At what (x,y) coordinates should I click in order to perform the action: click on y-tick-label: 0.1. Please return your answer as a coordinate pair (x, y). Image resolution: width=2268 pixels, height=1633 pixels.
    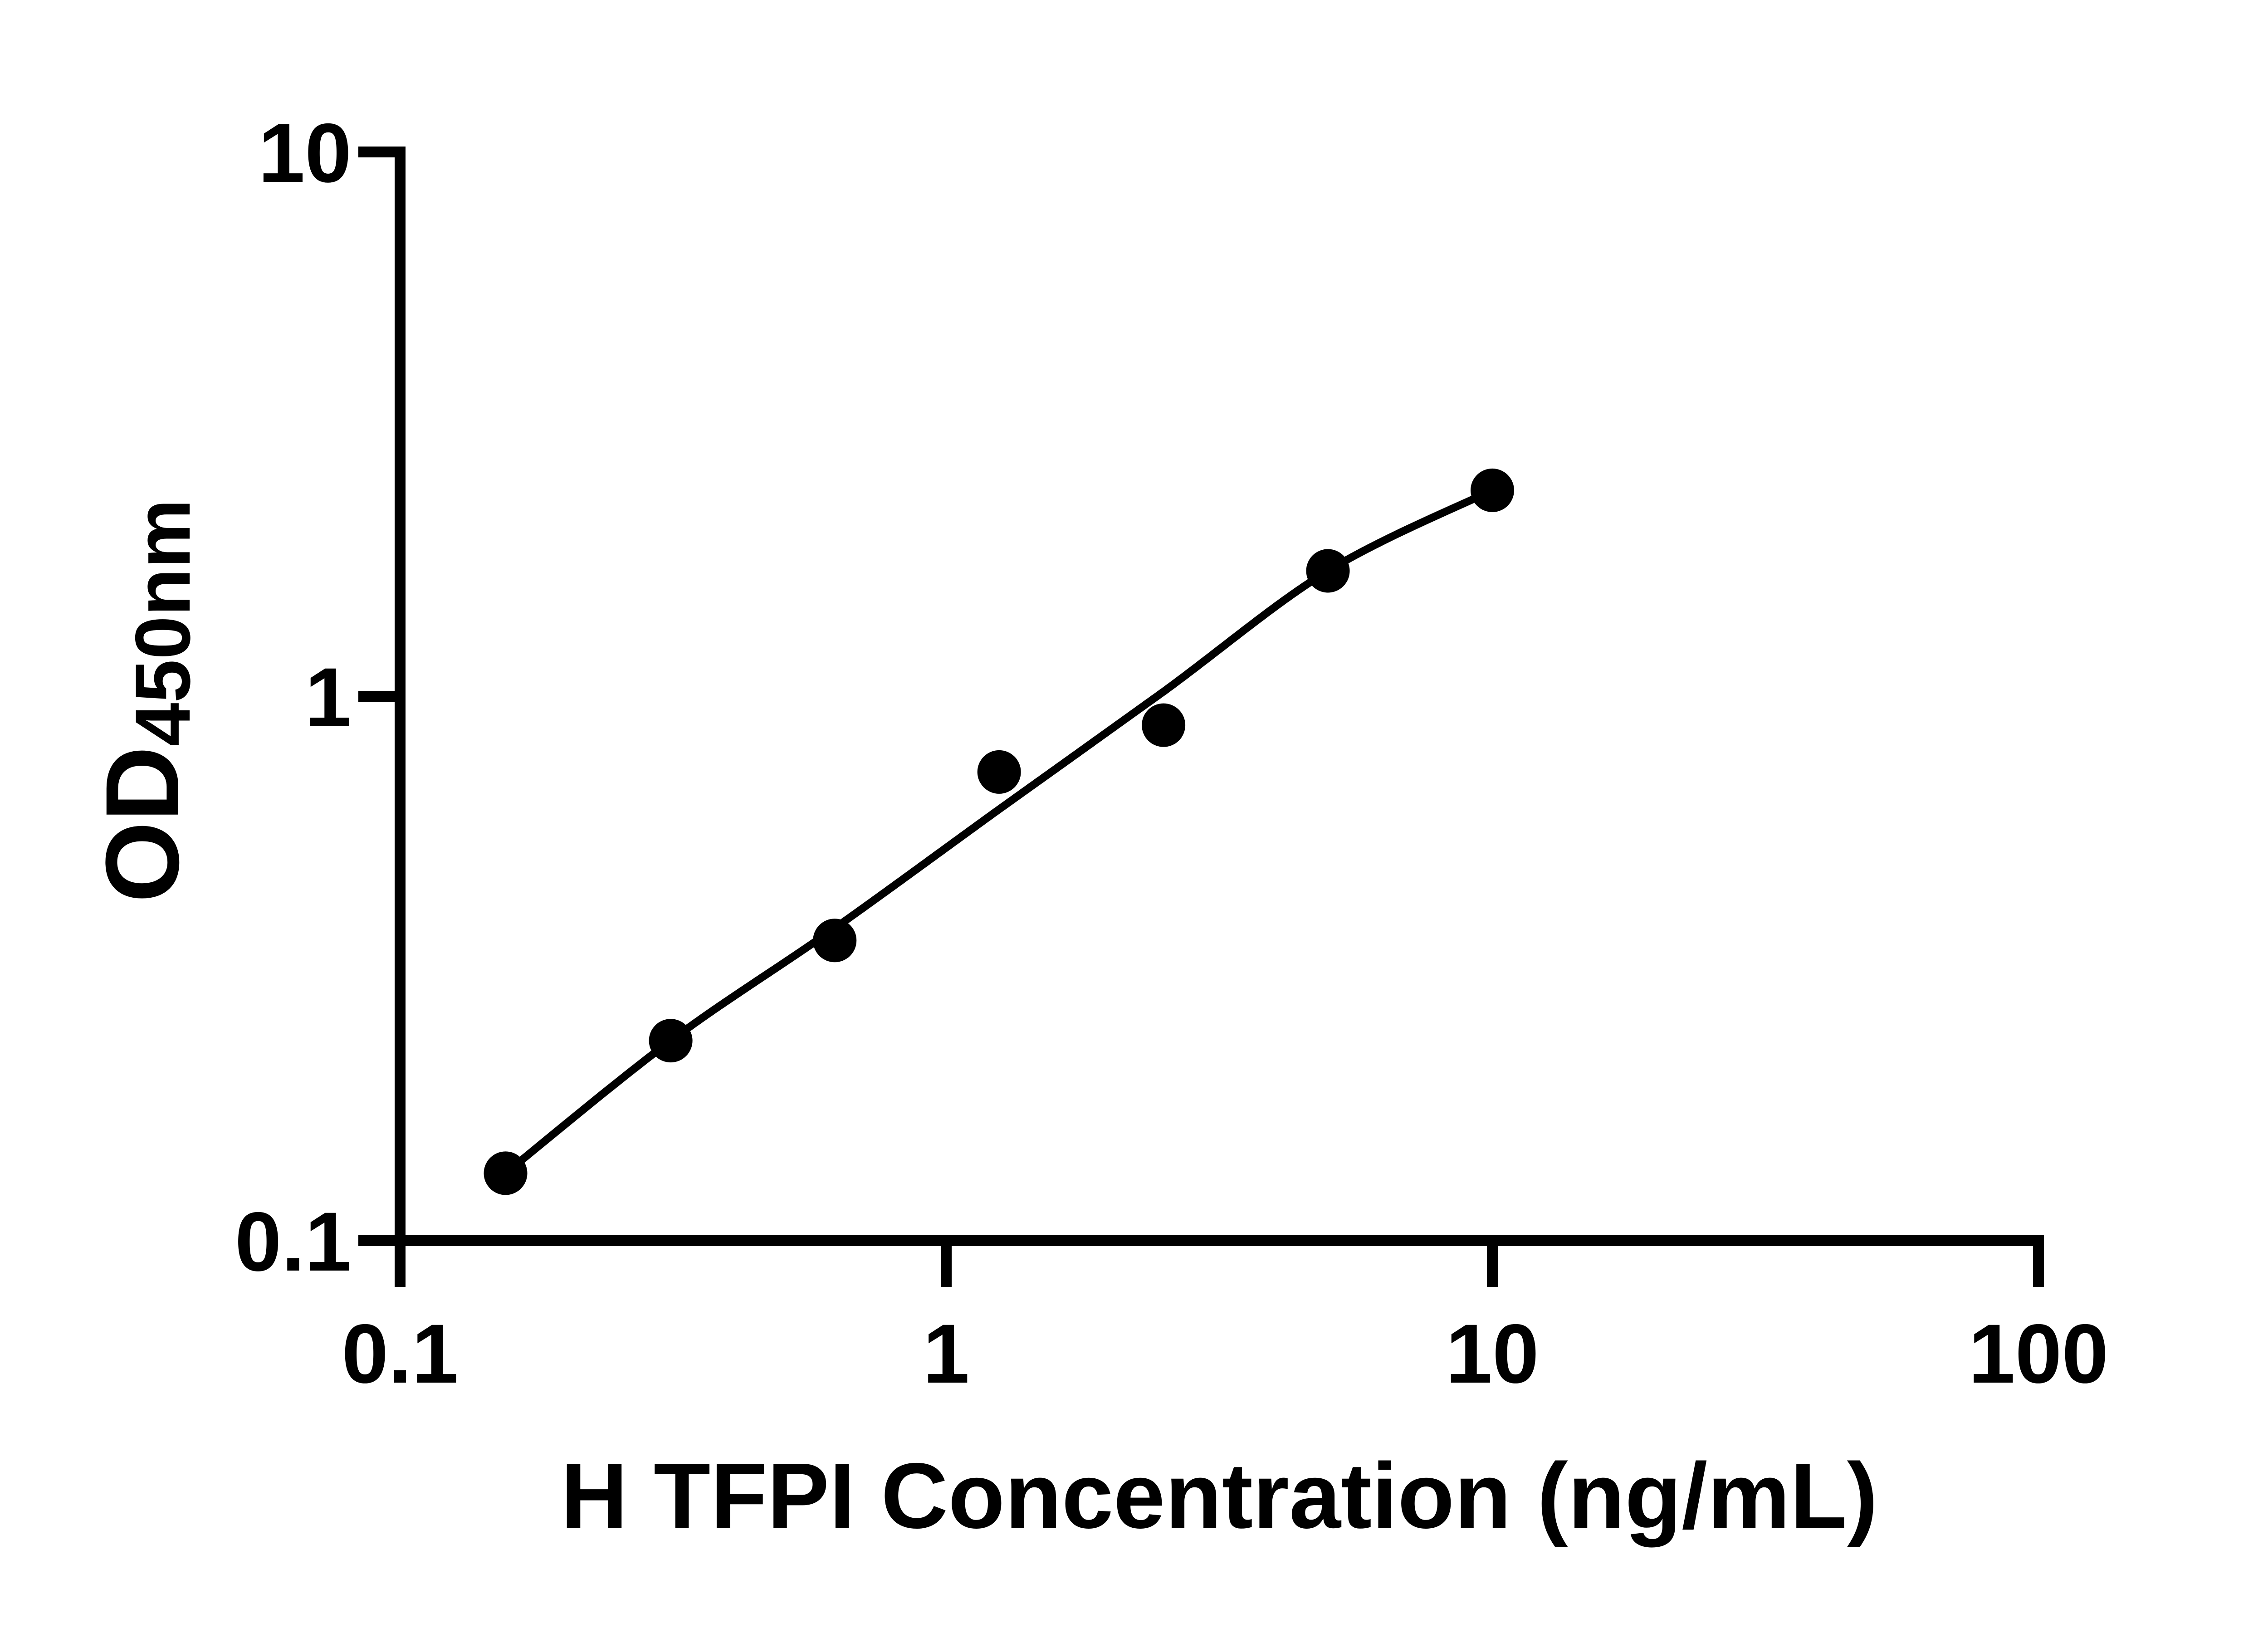
    Looking at the image, I should click on (293, 1242).